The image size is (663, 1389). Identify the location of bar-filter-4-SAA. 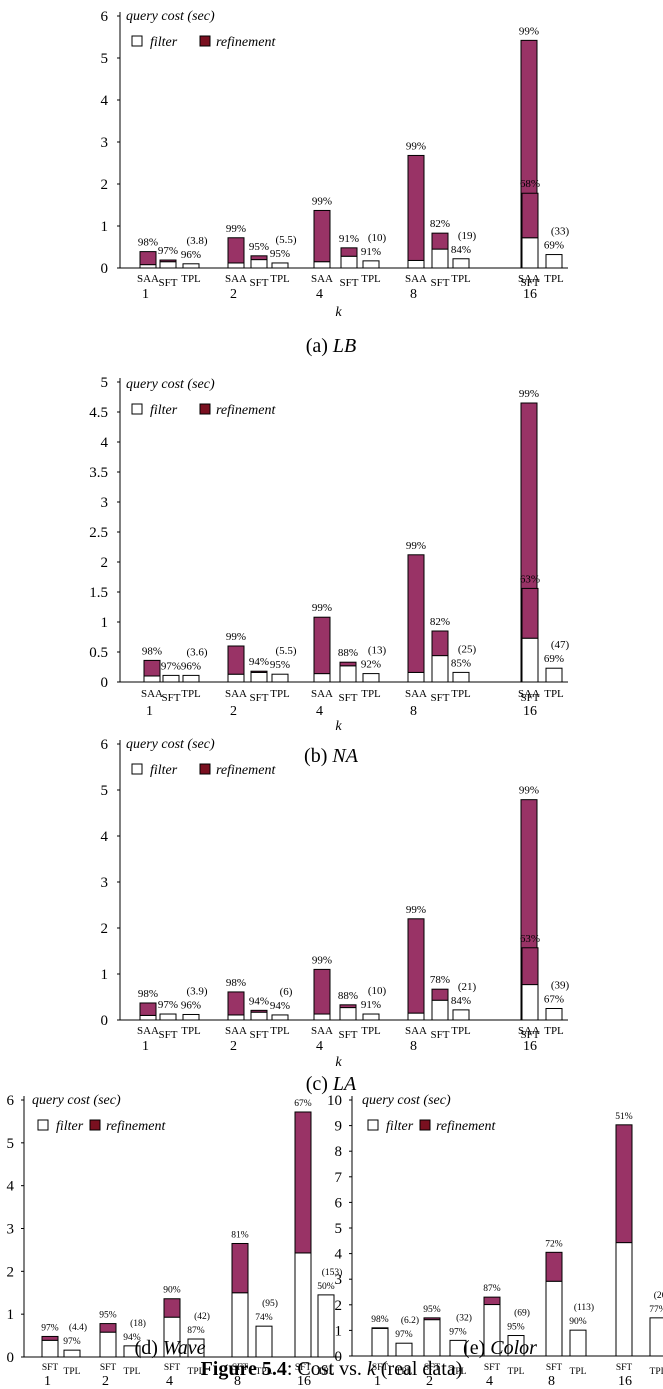
(322, 265).